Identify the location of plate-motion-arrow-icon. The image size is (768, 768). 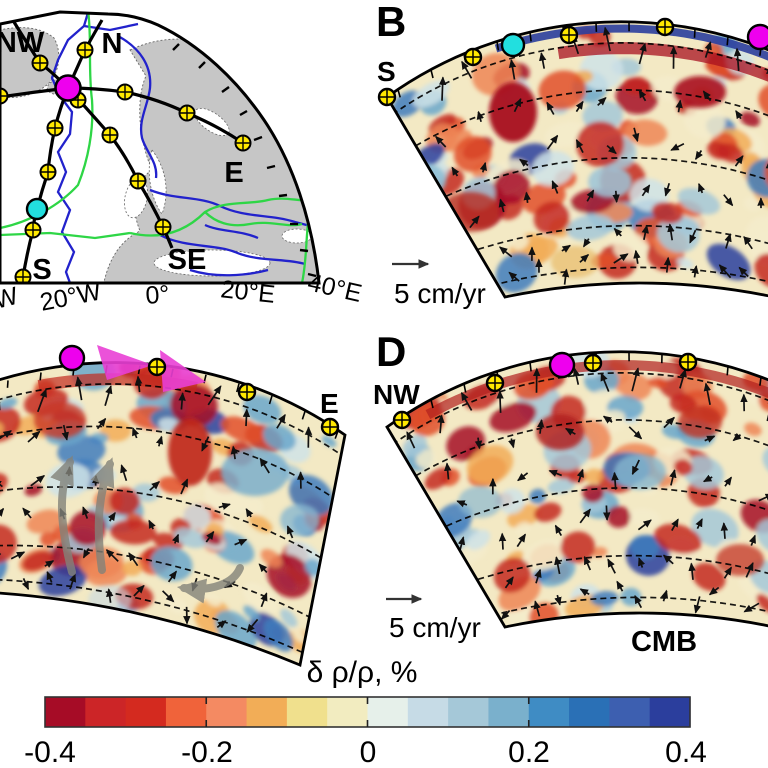
(125, 362).